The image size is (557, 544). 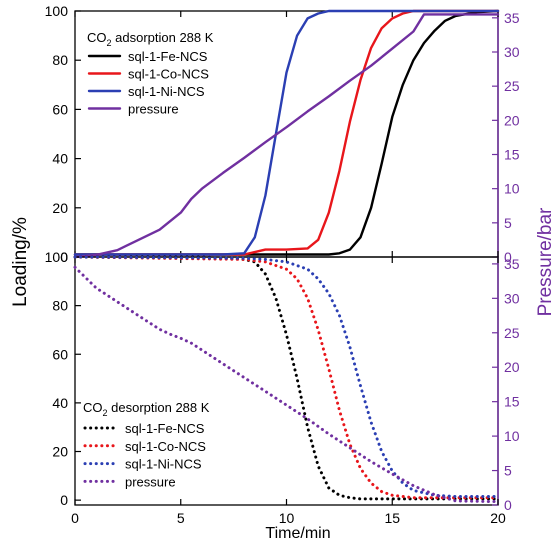 What do you see at coordinates (392, 518) in the screenshot?
I see `x-tick-label: 15` at bounding box center [392, 518].